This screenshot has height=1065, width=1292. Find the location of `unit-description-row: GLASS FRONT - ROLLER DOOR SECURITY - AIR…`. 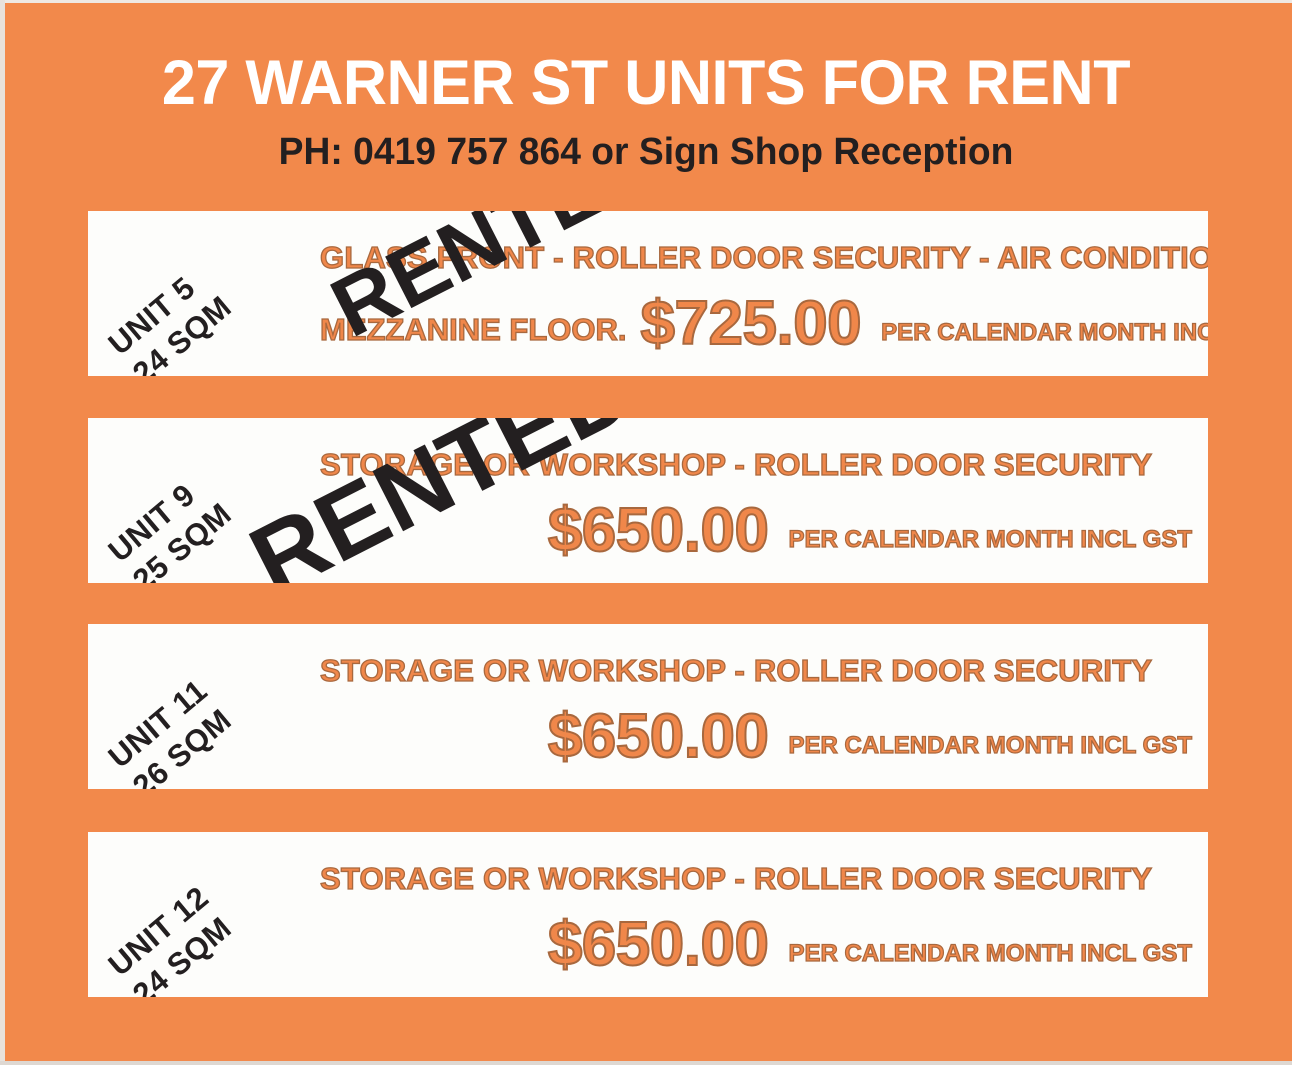

unit-description-row: GLASS FRONT - ROLLER DOOR SECURITY - AIR… is located at coordinates (763, 257).